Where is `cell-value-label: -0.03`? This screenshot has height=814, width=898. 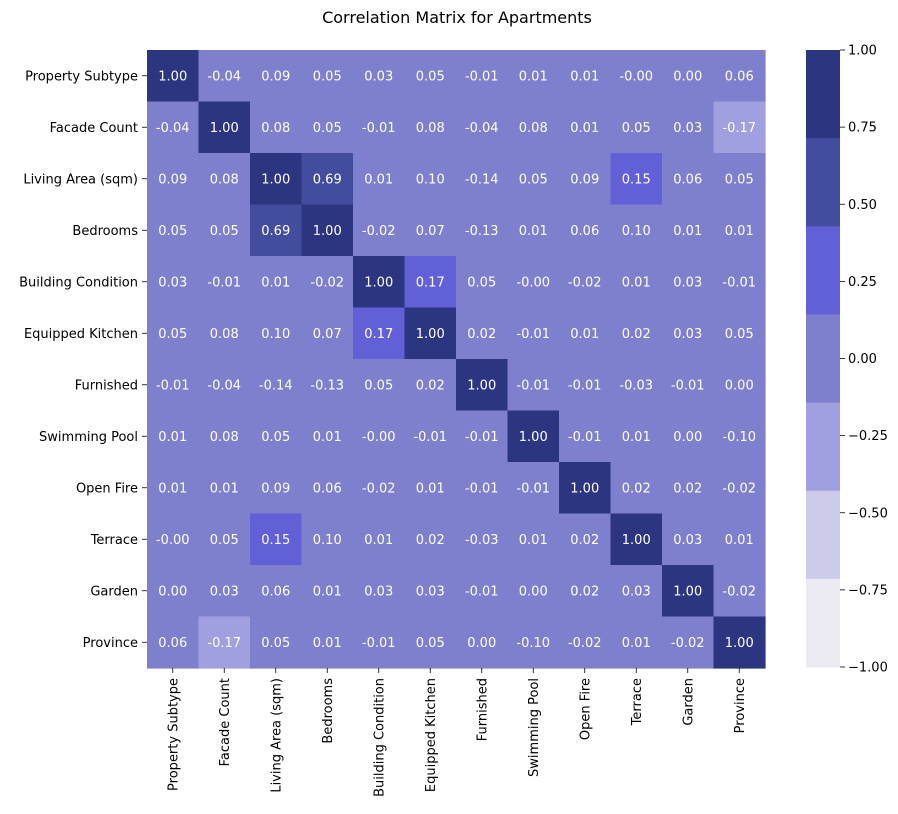
cell-value-label: -0.03 is located at coordinates (482, 540).